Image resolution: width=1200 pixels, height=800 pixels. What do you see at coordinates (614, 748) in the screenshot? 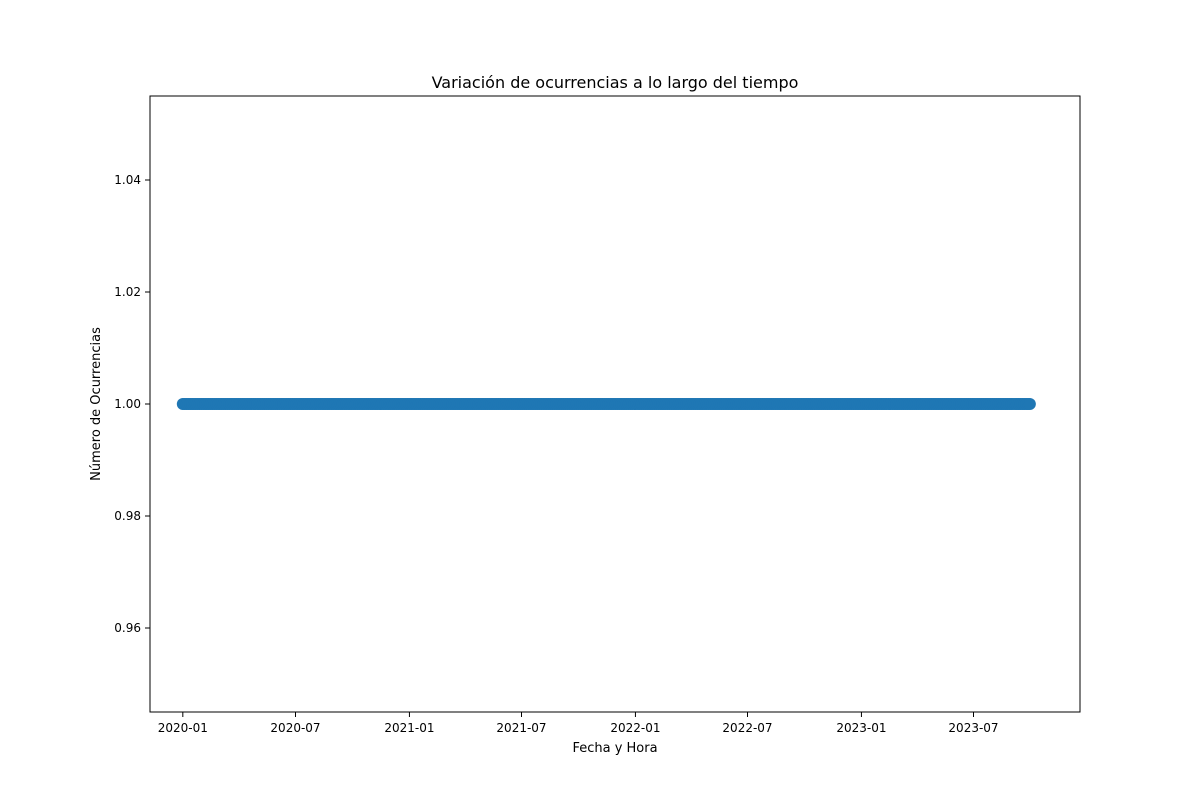
I see `x-axis-label: Fecha y Hora` at bounding box center [614, 748].